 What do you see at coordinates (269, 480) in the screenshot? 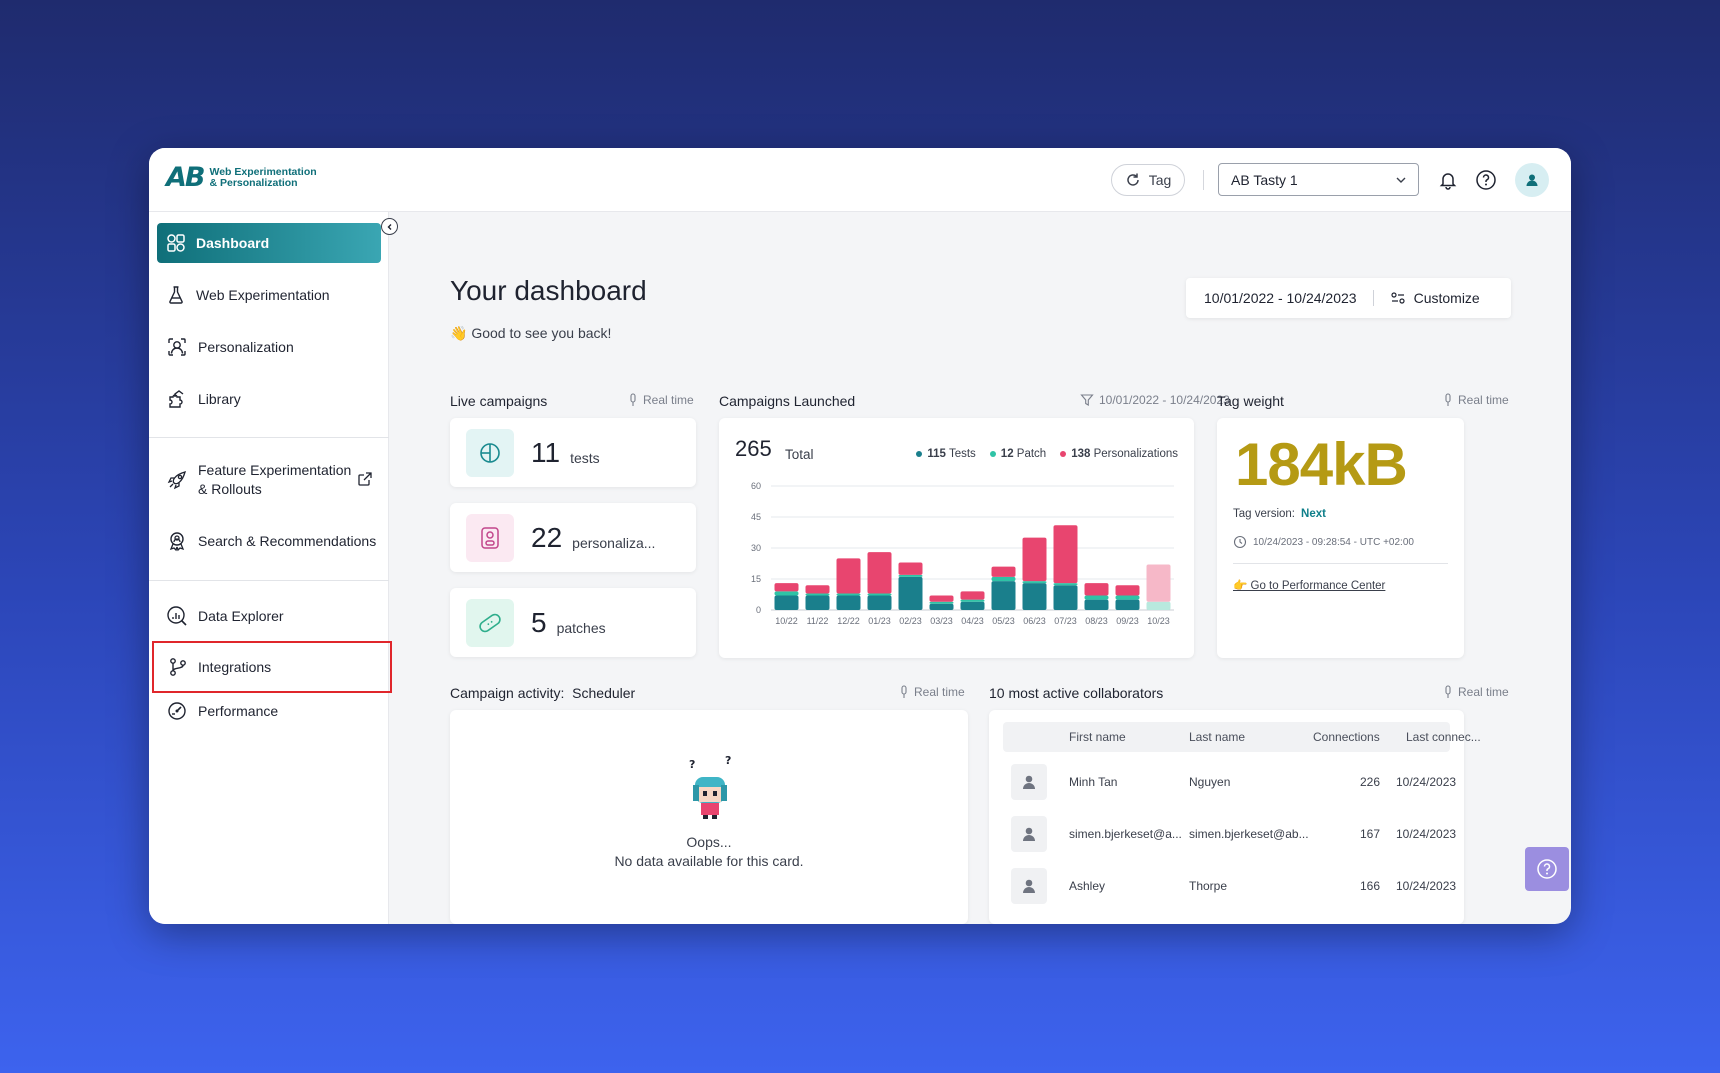
I see `sidebar-item-feature-experimentation: Feature Experimentation & Rollouts` at bounding box center [269, 480].